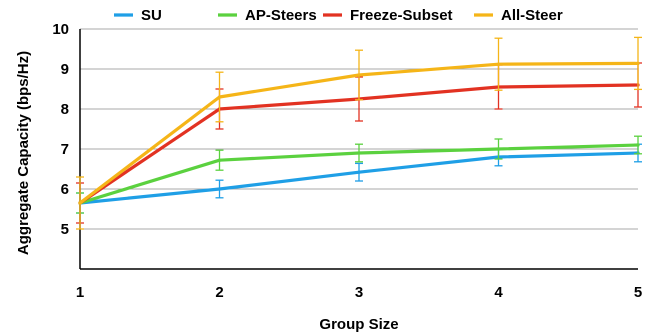 The height and width of the screenshot is (335, 651). I want to click on legend-label: Freeze-Subset, so click(401, 15).